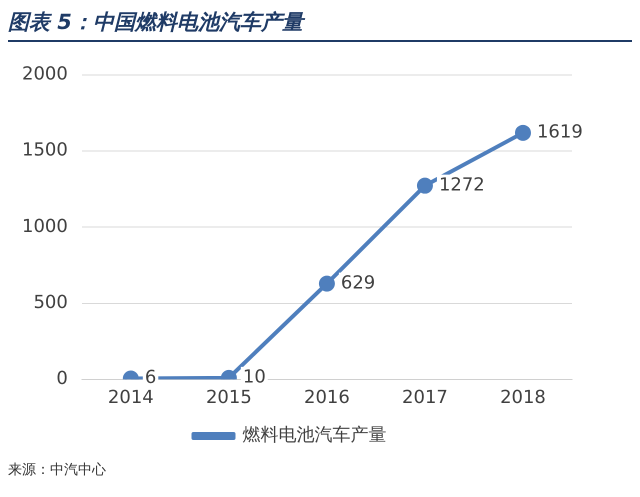  Describe the element at coordinates (314, 435) in the screenshot. I see `legend-label: 燃料电池汽车产量` at that location.